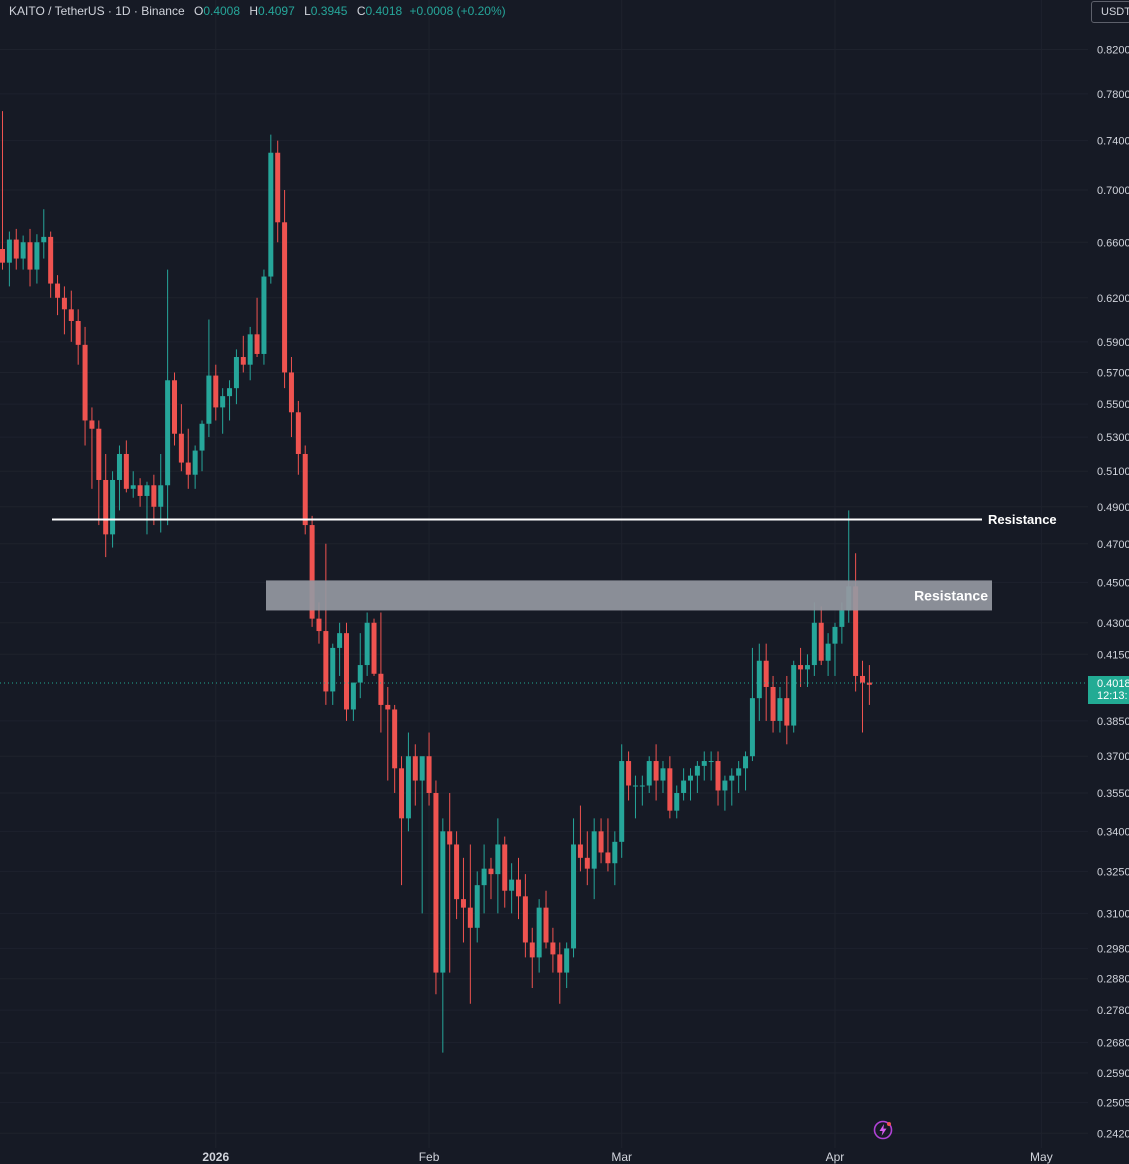  Describe the element at coordinates (97, 11) in the screenshot. I see `symbol-name: KAITO / TetherUS · 1D · Binance` at that location.